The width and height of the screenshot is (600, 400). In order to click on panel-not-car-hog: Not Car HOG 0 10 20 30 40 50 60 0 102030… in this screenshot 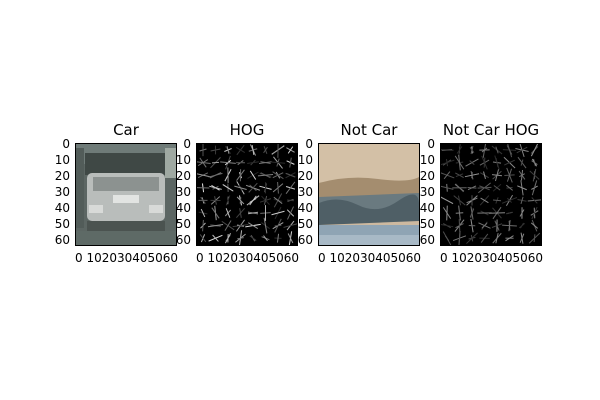, I will do `click(481, 193)`.